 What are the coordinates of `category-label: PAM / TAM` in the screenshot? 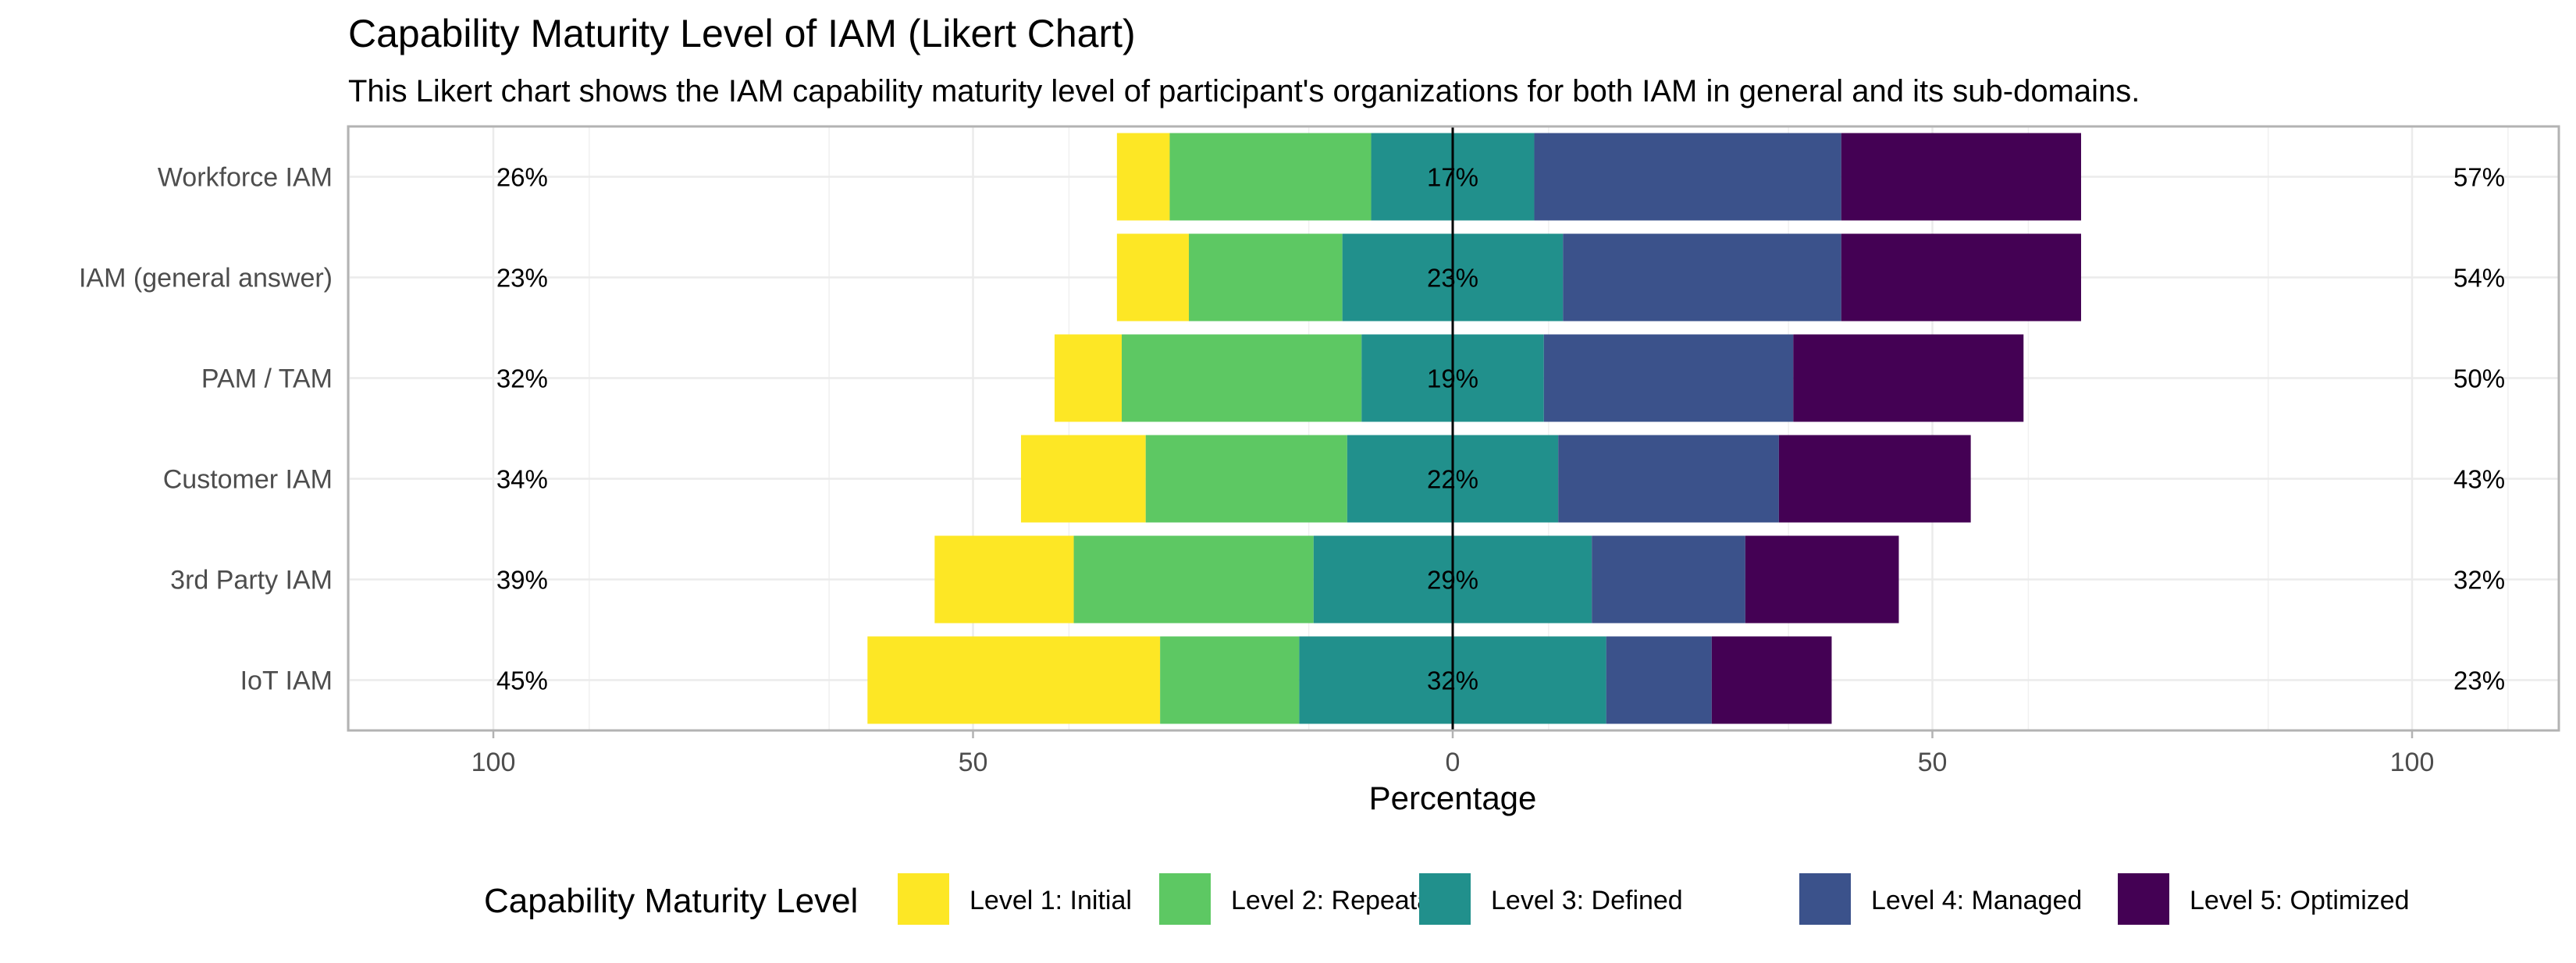 It's located at (267, 379).